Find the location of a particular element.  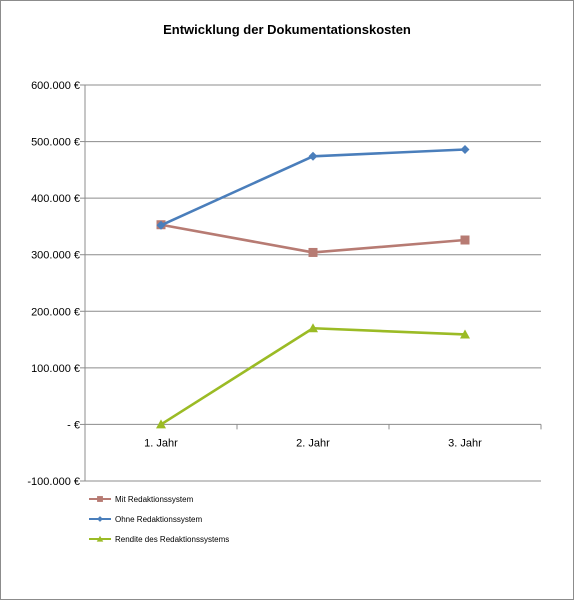

legend-entry: Ohne Redaktionssystem is located at coordinates (145, 519).